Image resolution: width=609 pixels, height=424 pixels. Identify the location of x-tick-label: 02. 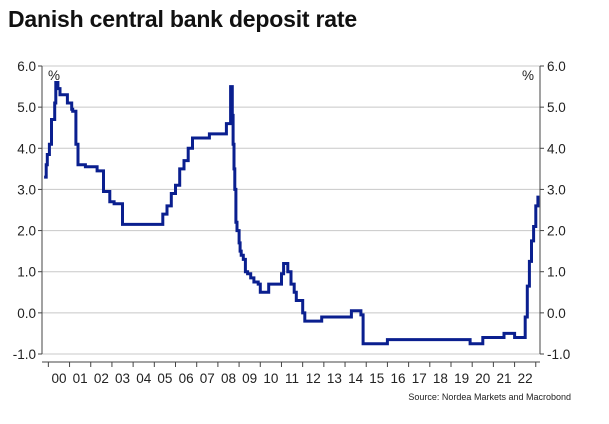
(101, 378).